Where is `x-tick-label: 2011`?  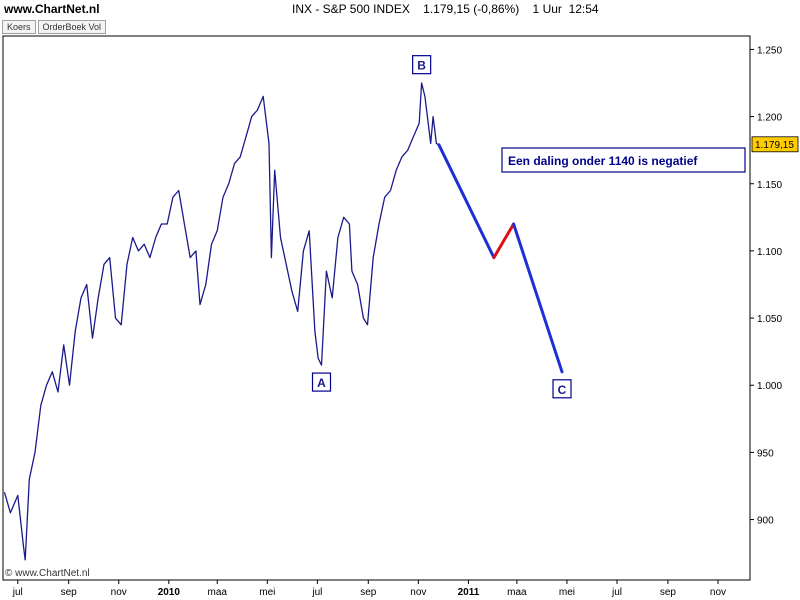
x-tick-label: 2011 is located at coordinates (469, 592).